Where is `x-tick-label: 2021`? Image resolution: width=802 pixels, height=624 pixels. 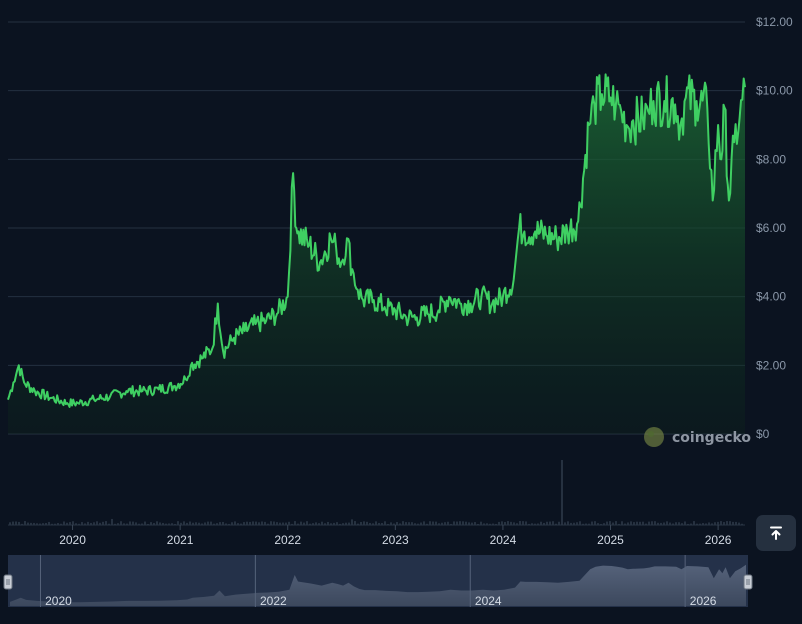 x-tick-label: 2021 is located at coordinates (180, 540).